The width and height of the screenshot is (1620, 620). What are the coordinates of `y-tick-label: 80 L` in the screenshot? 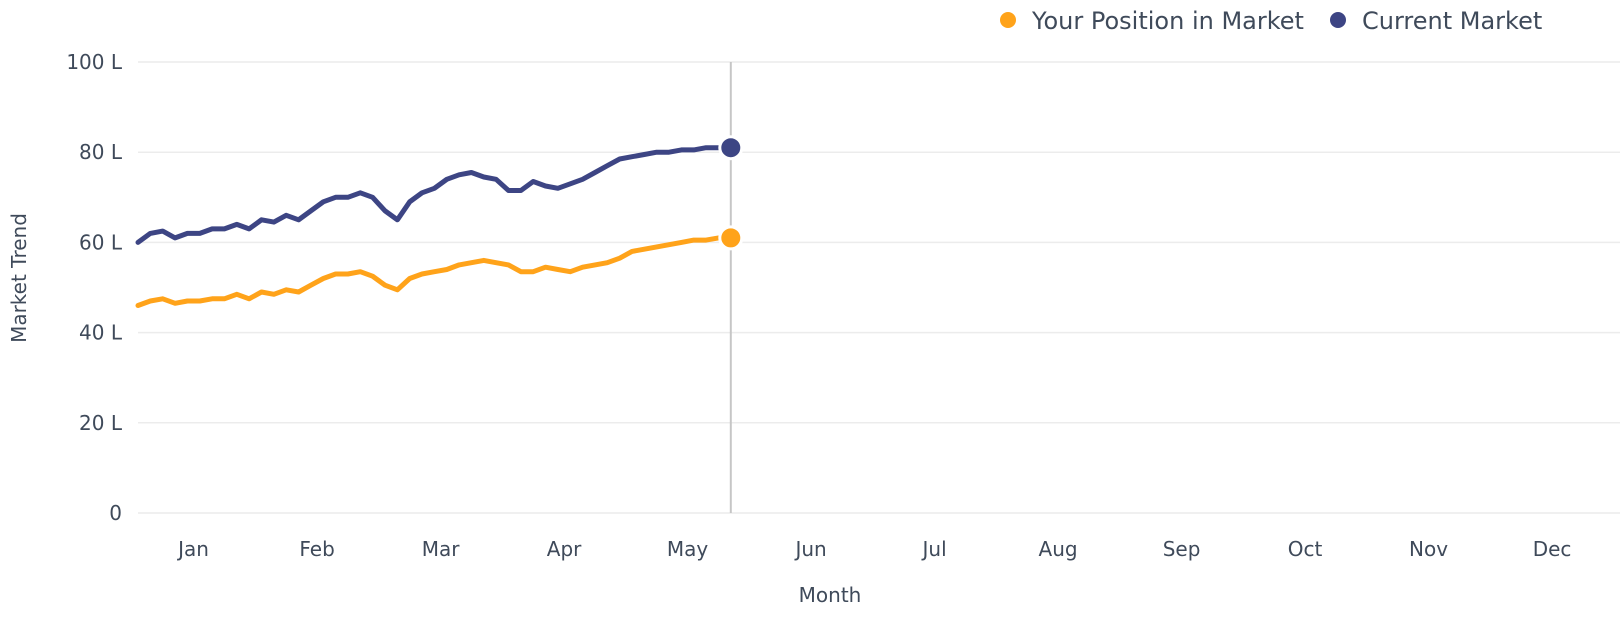 It's located at (101, 152).